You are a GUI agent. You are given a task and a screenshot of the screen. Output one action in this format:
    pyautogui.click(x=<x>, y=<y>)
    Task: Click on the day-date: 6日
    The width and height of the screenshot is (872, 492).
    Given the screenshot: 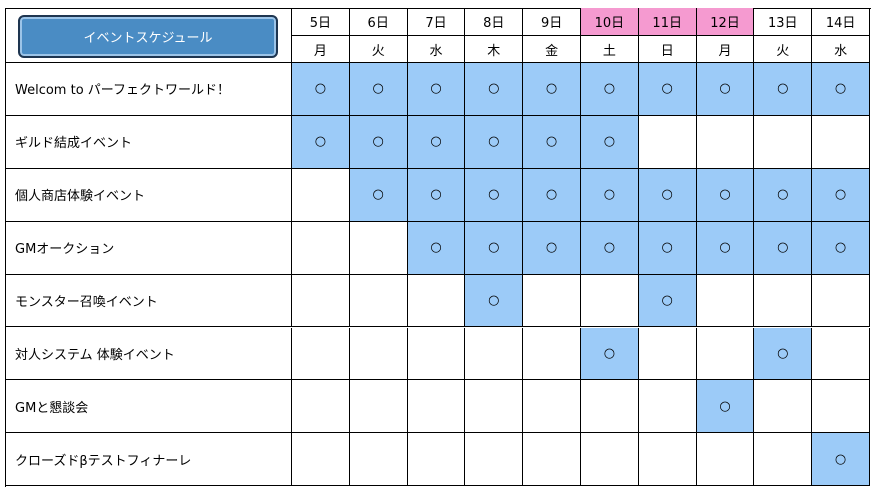 What is the action you would take?
    pyautogui.click(x=378, y=22)
    